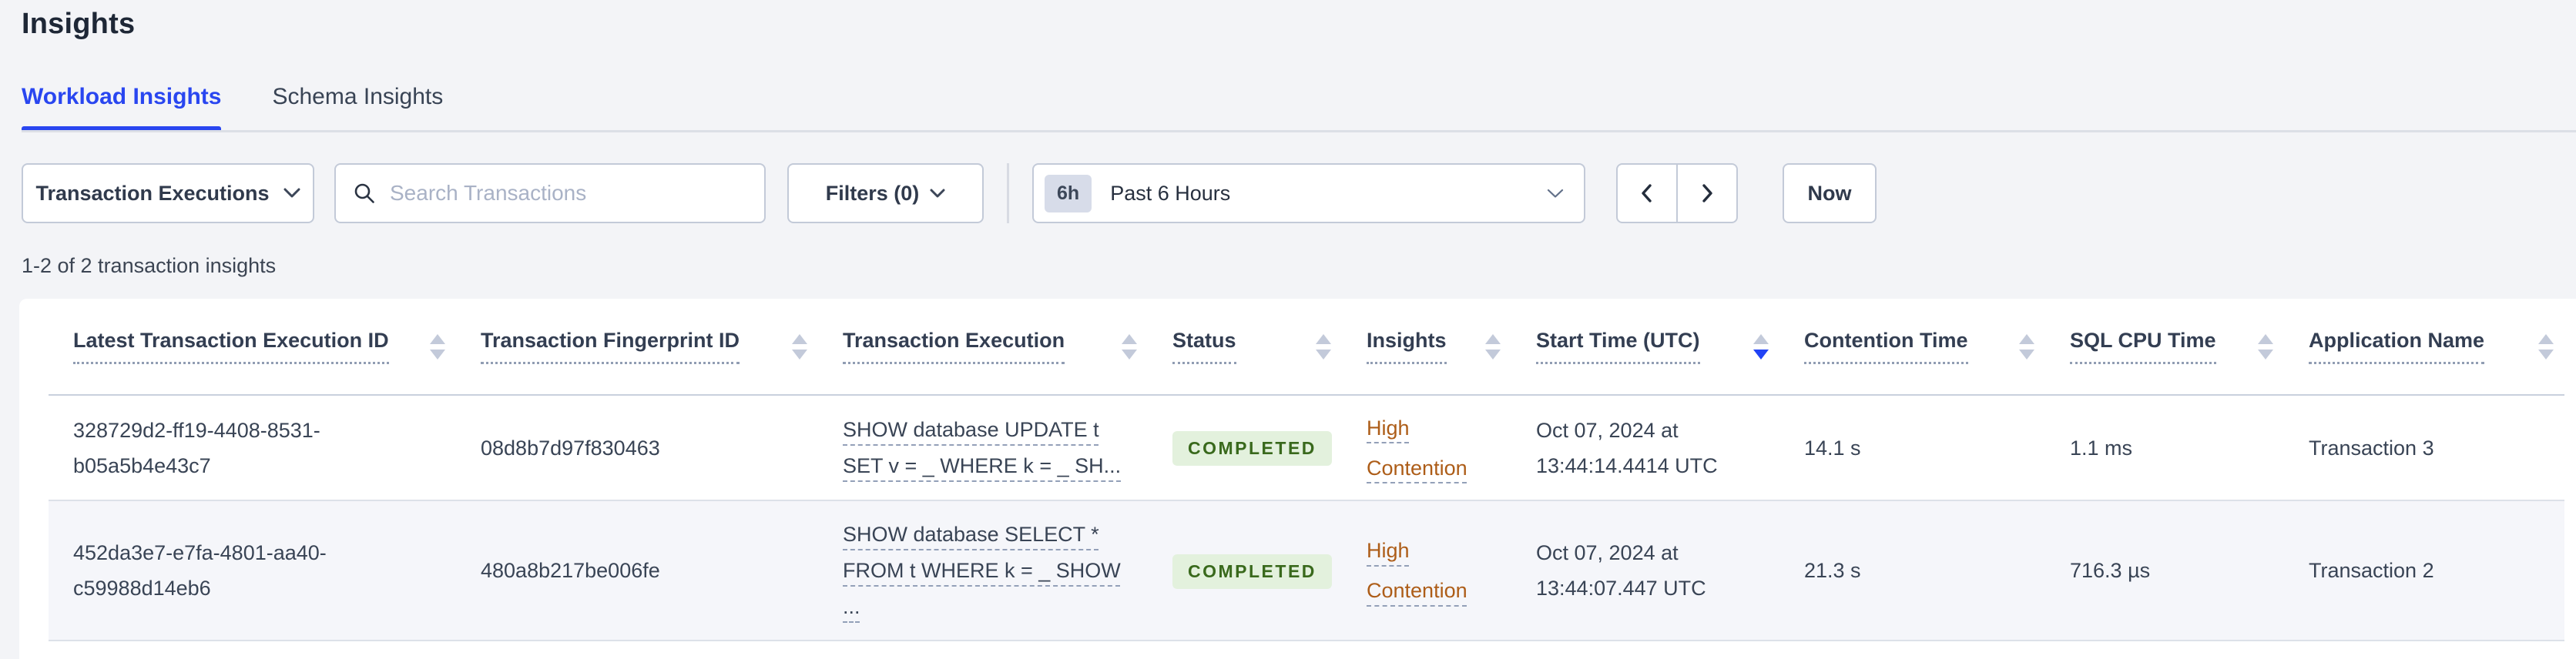 Image resolution: width=2576 pixels, height=659 pixels. I want to click on column-header-contention-time: Contention Time, so click(1912, 347).